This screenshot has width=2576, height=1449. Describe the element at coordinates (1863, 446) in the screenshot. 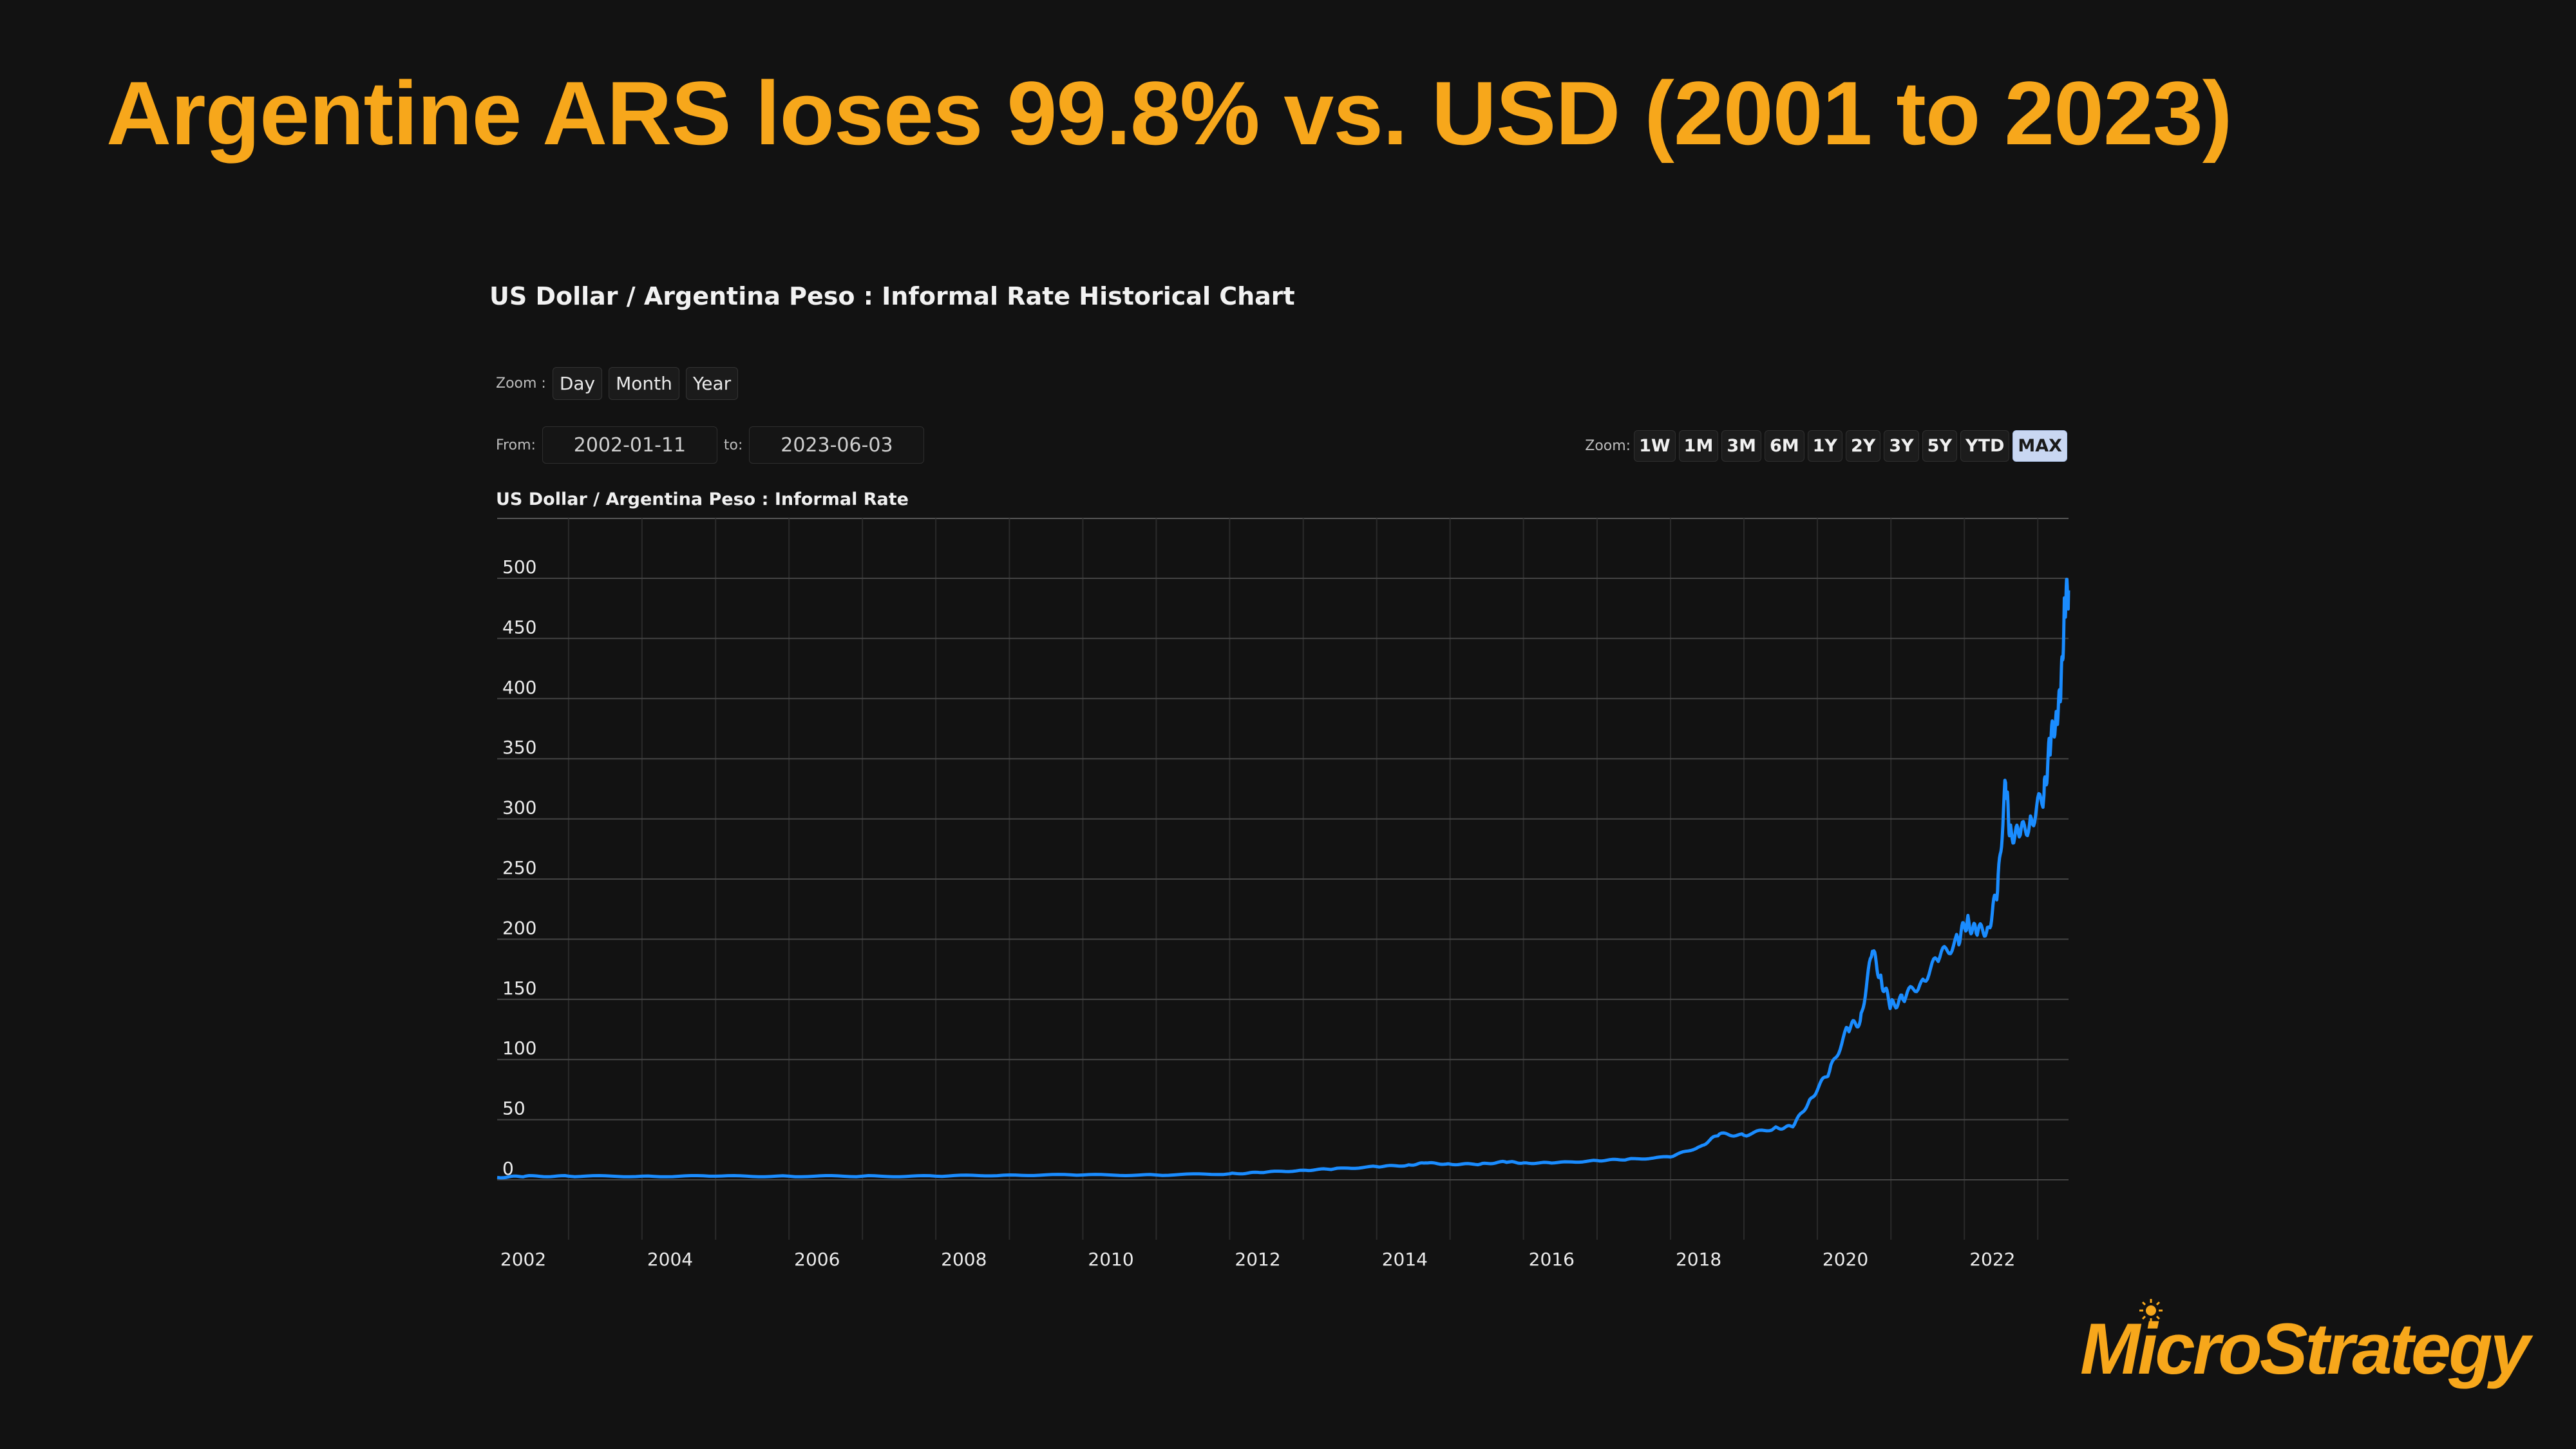

I see `range-2y-button: 2Y` at that location.